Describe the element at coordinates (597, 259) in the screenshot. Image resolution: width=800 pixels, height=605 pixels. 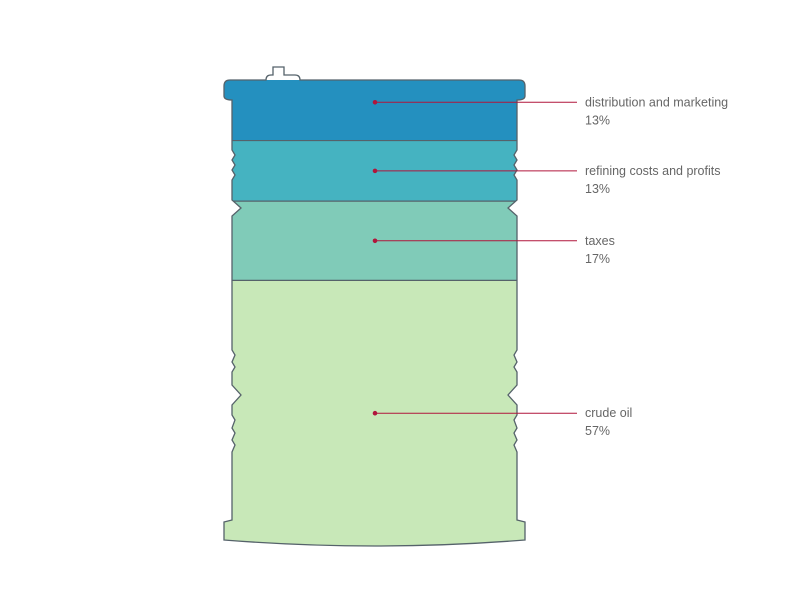
I see `value-label: 17%` at that location.